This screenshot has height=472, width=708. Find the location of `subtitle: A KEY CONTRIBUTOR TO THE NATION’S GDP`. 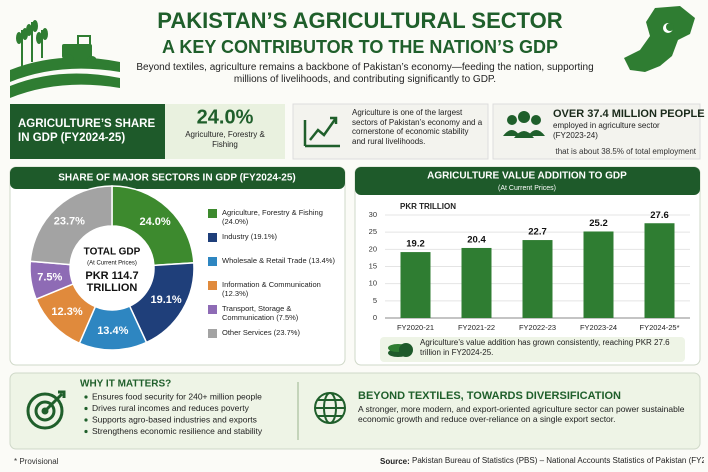

subtitle: A KEY CONTRIBUTOR TO THE NATION’S GDP is located at coordinates (360, 47).